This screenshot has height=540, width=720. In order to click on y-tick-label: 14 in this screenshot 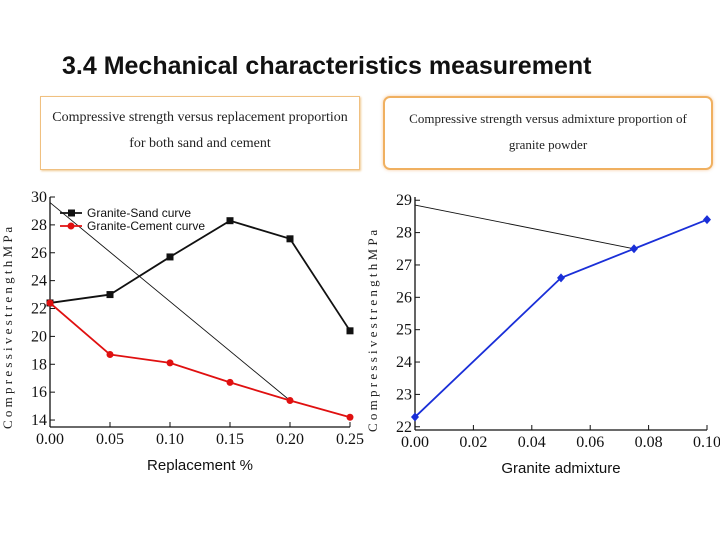, I will do `click(39, 420)`.